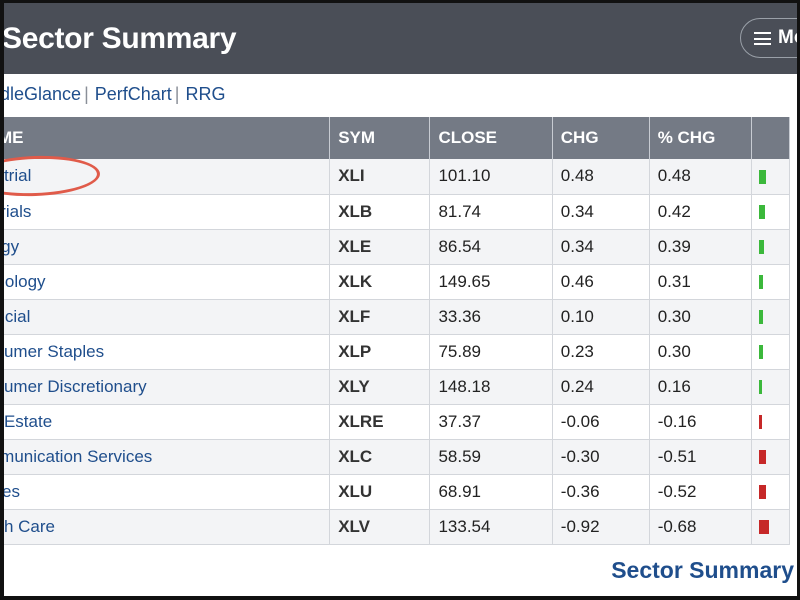 This screenshot has width=800, height=600. I want to click on sector-name-link: nsumer Discretionary, so click(73, 386).